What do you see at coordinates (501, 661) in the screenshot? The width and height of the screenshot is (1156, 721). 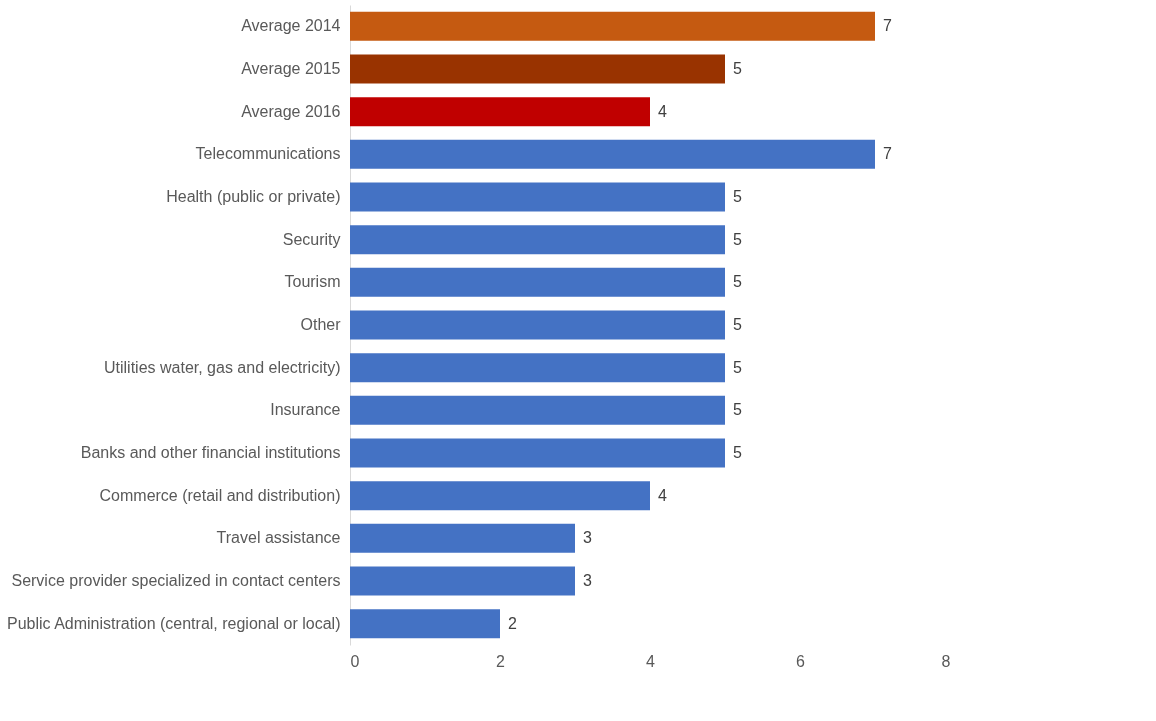 I see `x-tick-label: 2` at bounding box center [501, 661].